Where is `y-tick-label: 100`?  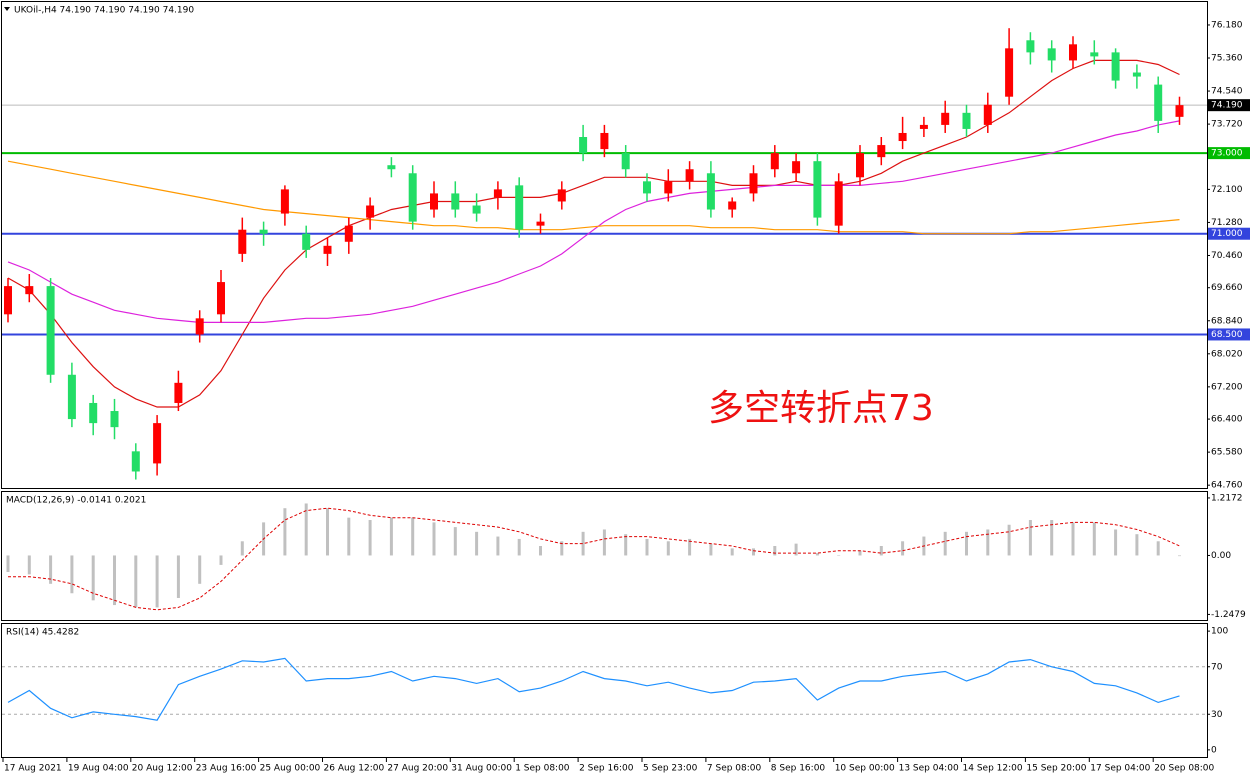
y-tick-label: 100 is located at coordinates (1219, 632).